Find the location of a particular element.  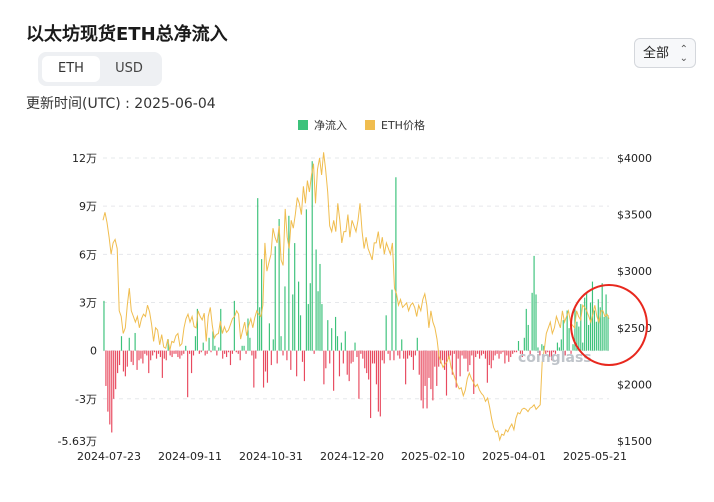

toggle-usd-button: USD is located at coordinates (129, 68).